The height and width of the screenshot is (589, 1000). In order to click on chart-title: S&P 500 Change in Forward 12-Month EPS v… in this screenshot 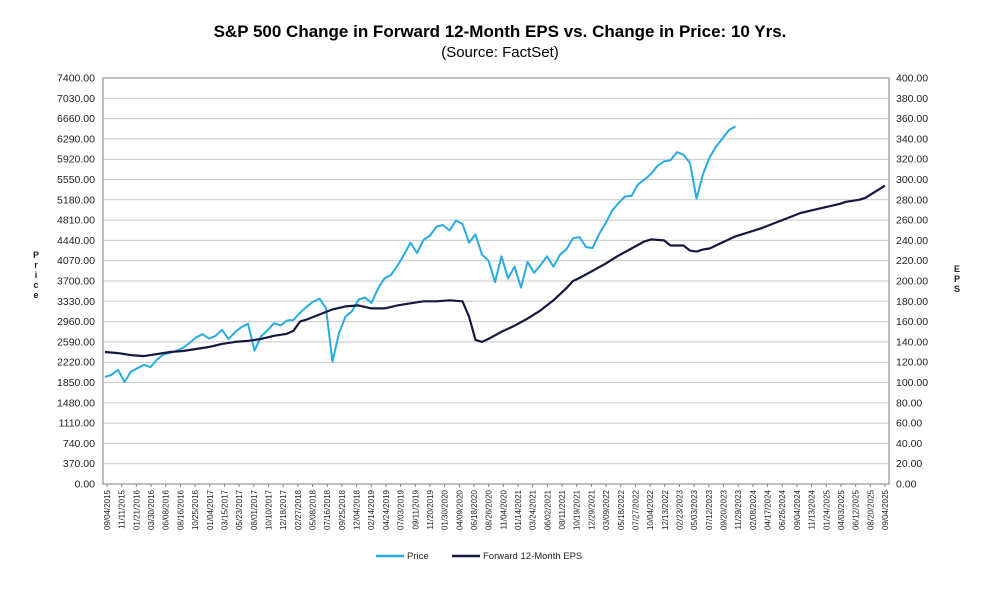, I will do `click(500, 31)`.